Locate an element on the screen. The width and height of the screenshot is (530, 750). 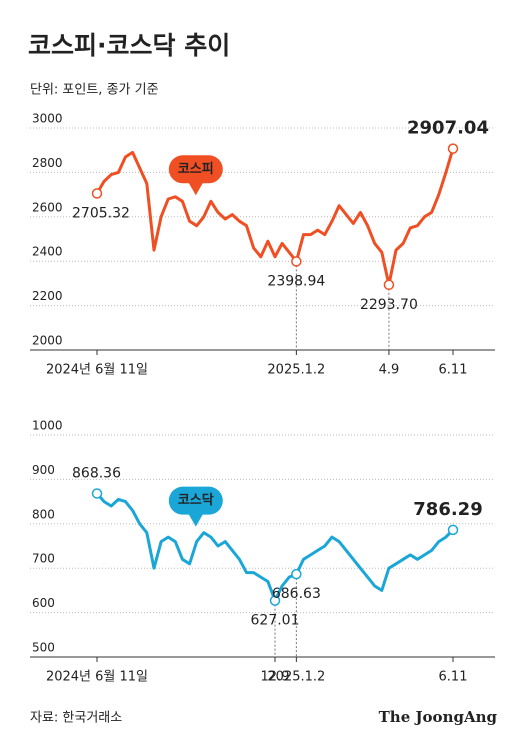
y-tick-label: 3000 is located at coordinates (47, 119).